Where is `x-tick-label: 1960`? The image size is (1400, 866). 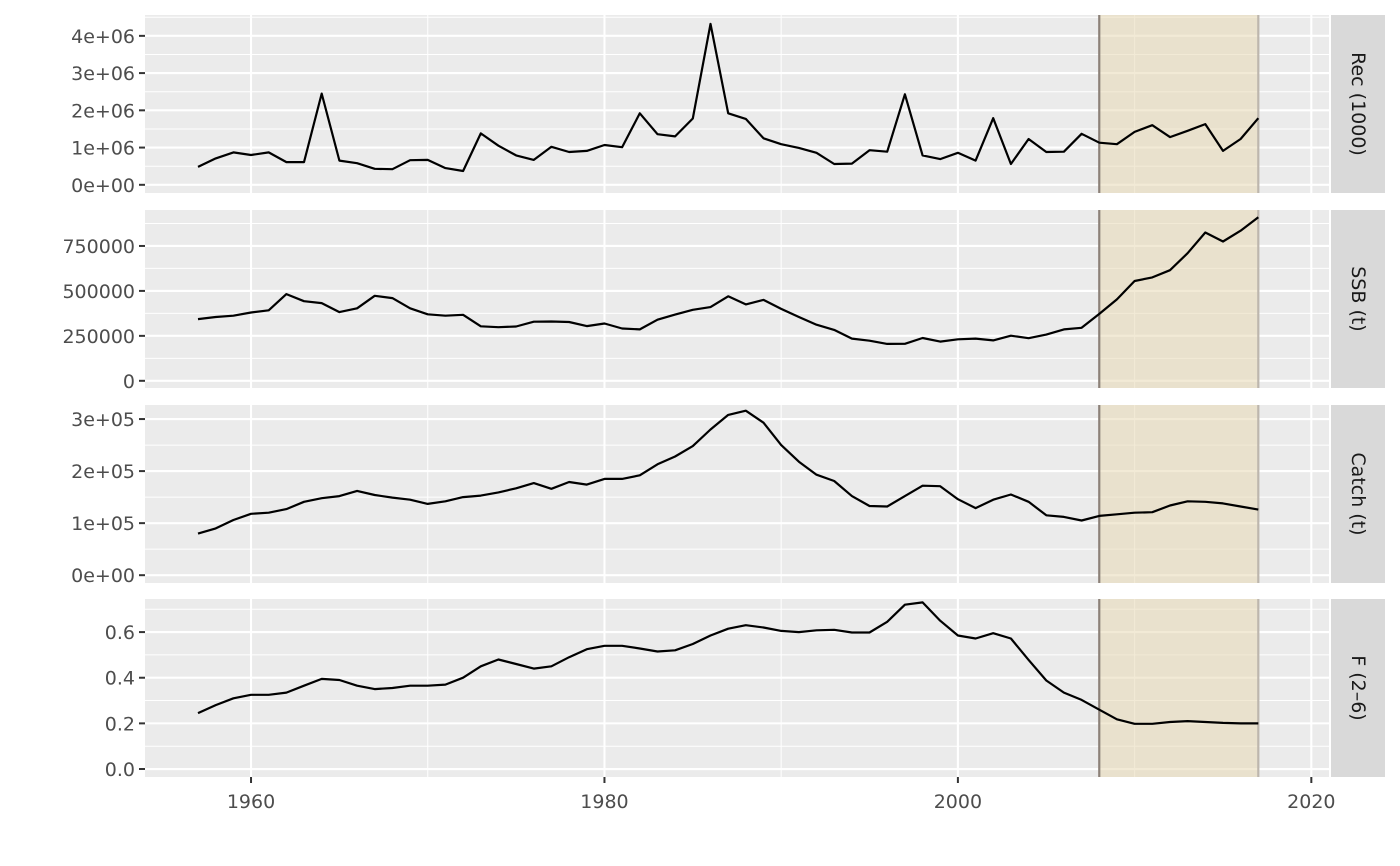 x-tick-label: 1960 is located at coordinates (251, 802).